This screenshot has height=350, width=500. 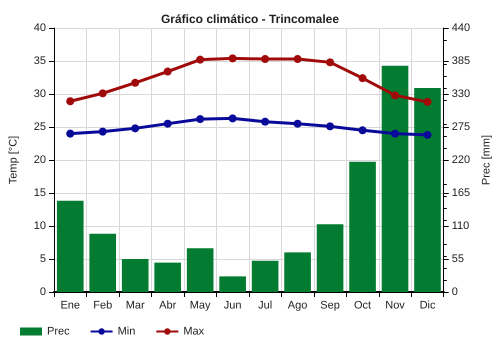 I want to click on x-tick-label: May, so click(x=201, y=306).